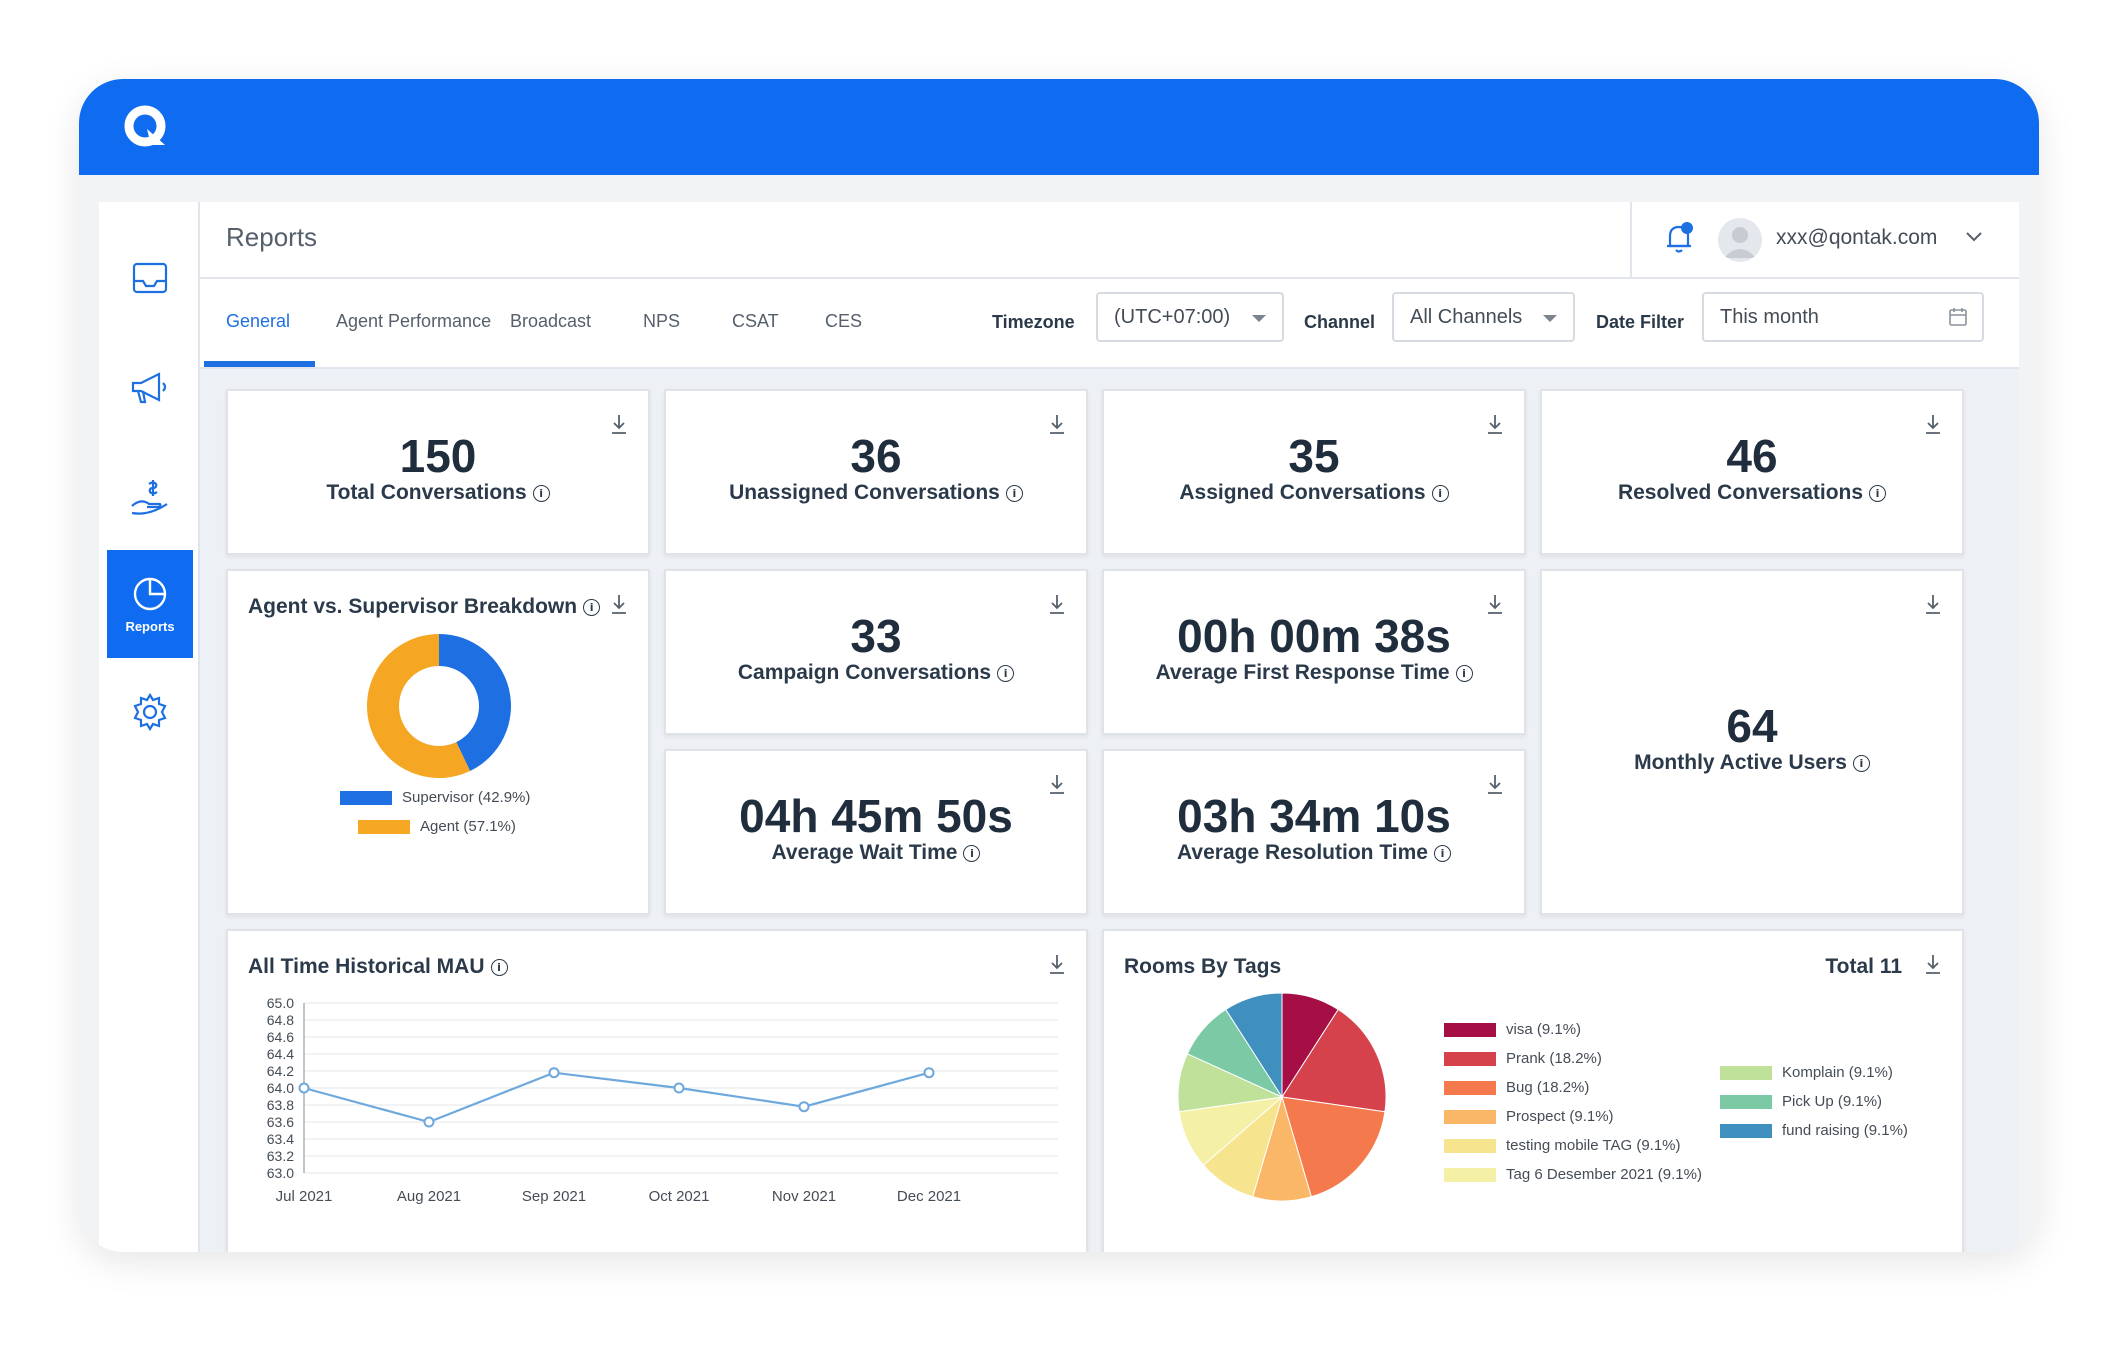 This screenshot has height=1360, width=2103. Describe the element at coordinates (1631, 239) in the screenshot. I see `header-divider` at that location.